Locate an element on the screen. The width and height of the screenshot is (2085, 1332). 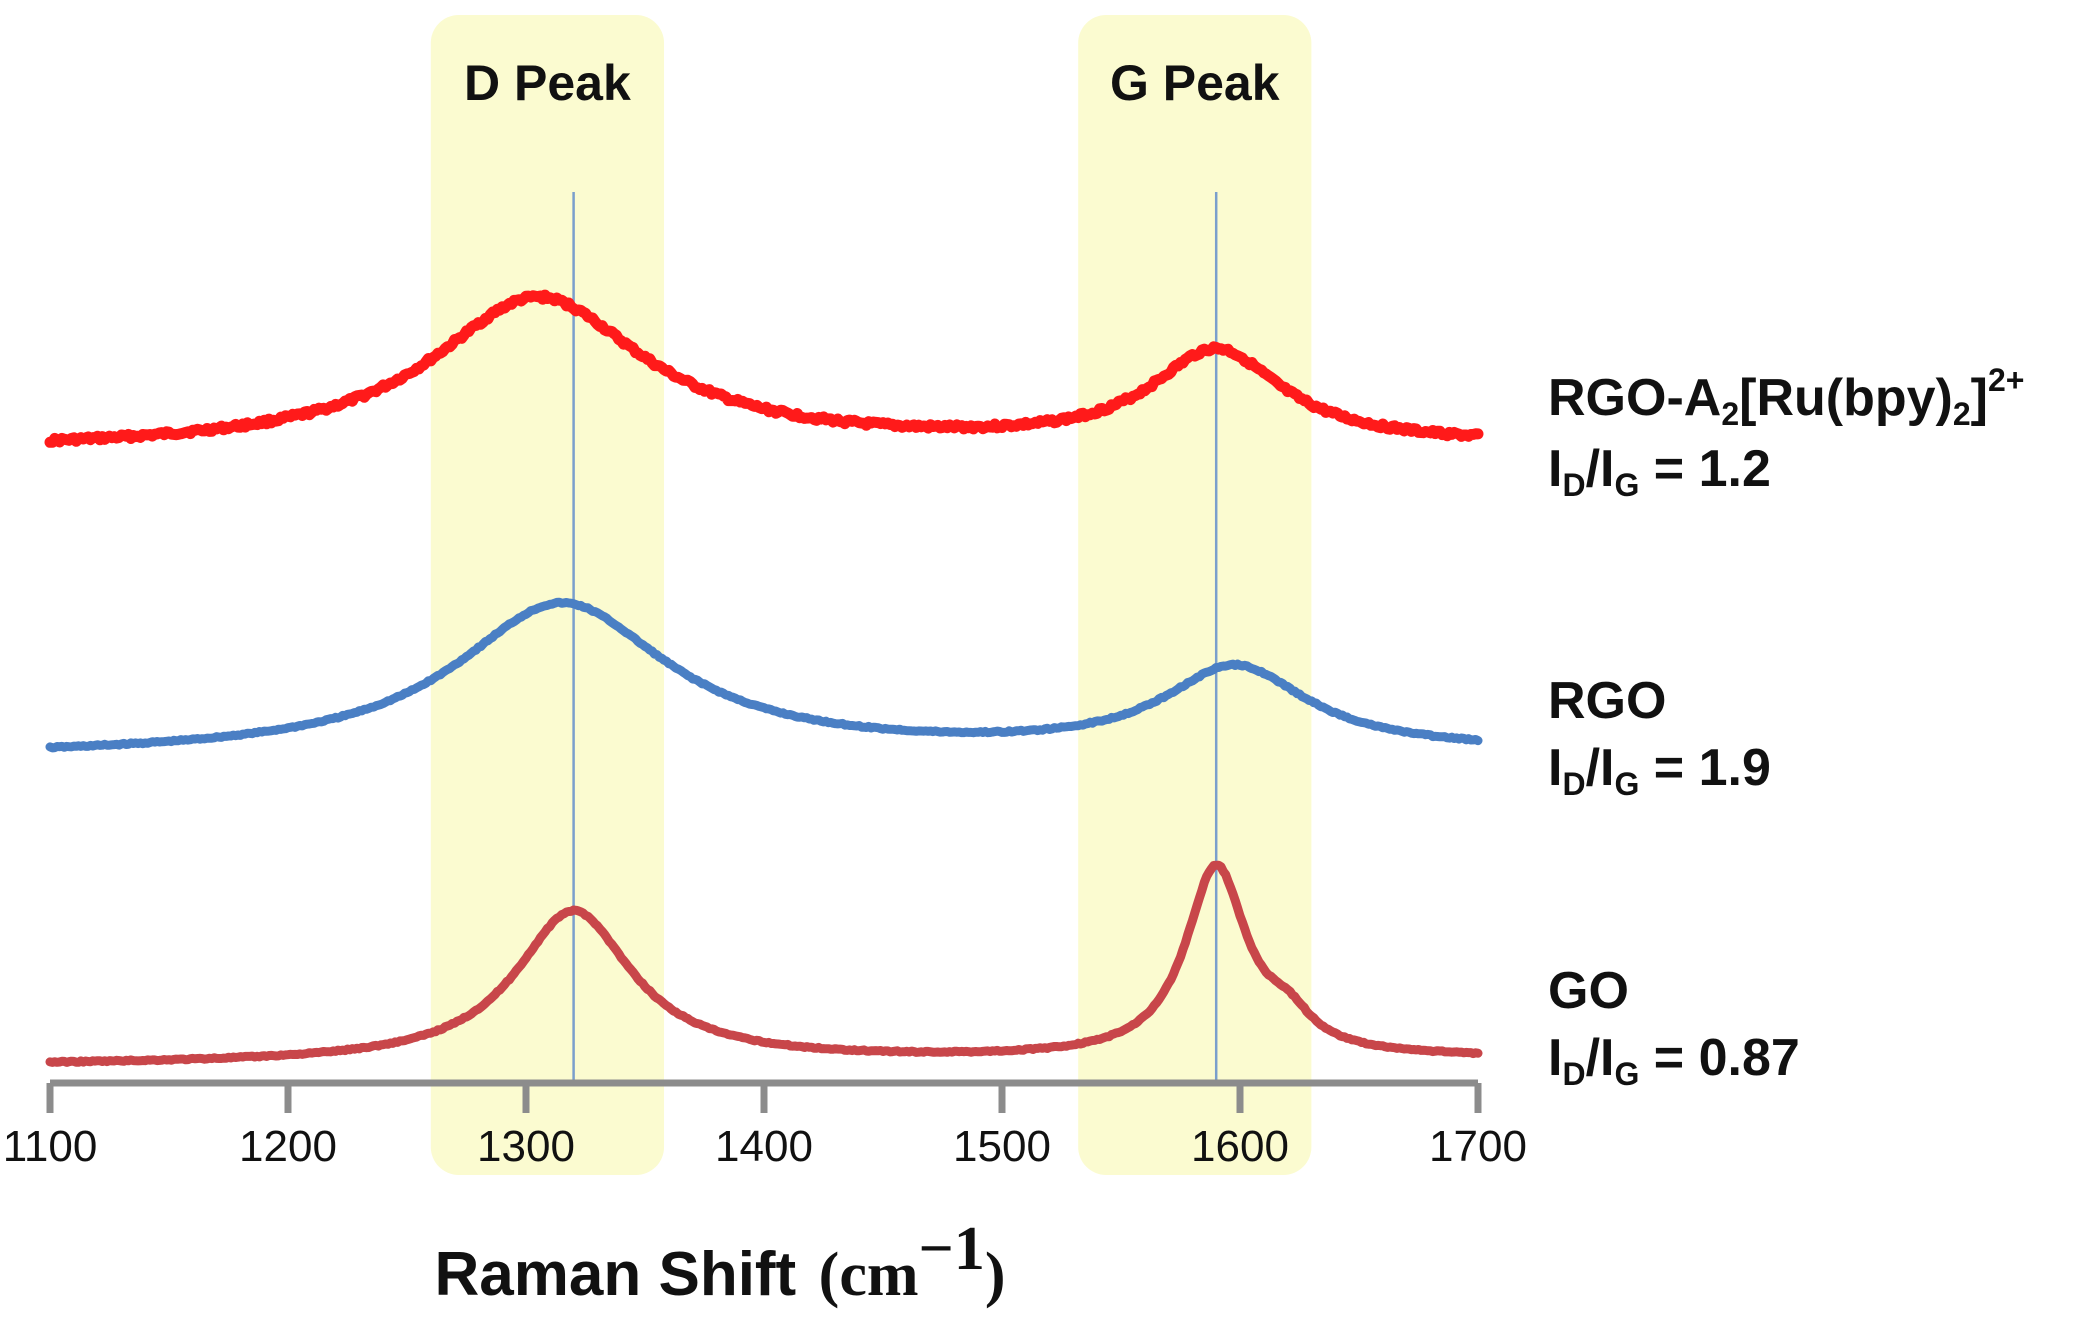
d-peak-label: D Peak is located at coordinates (547, 83).